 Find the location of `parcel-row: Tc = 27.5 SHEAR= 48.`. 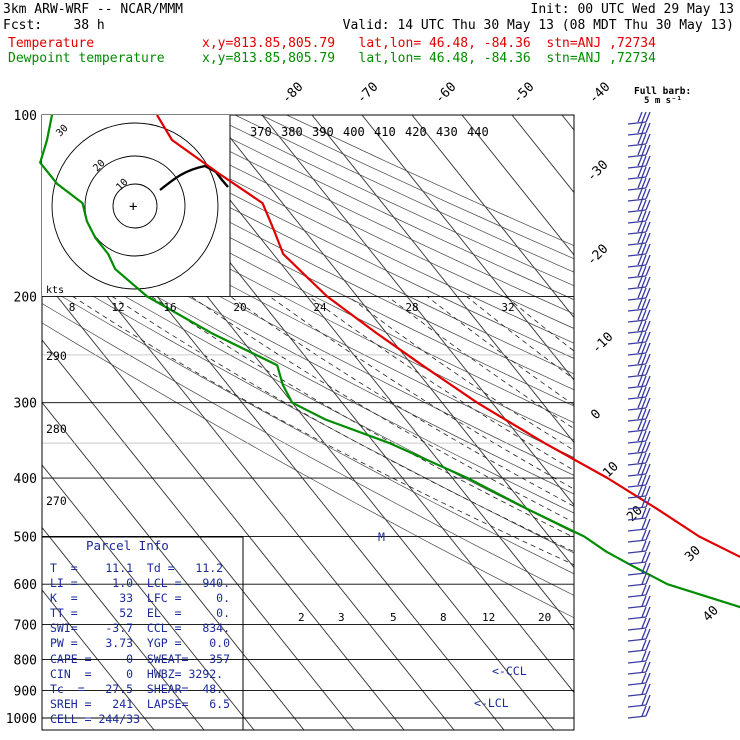

parcel-row: Tc = 27.5 SHEAR= 48. is located at coordinates (137, 689).